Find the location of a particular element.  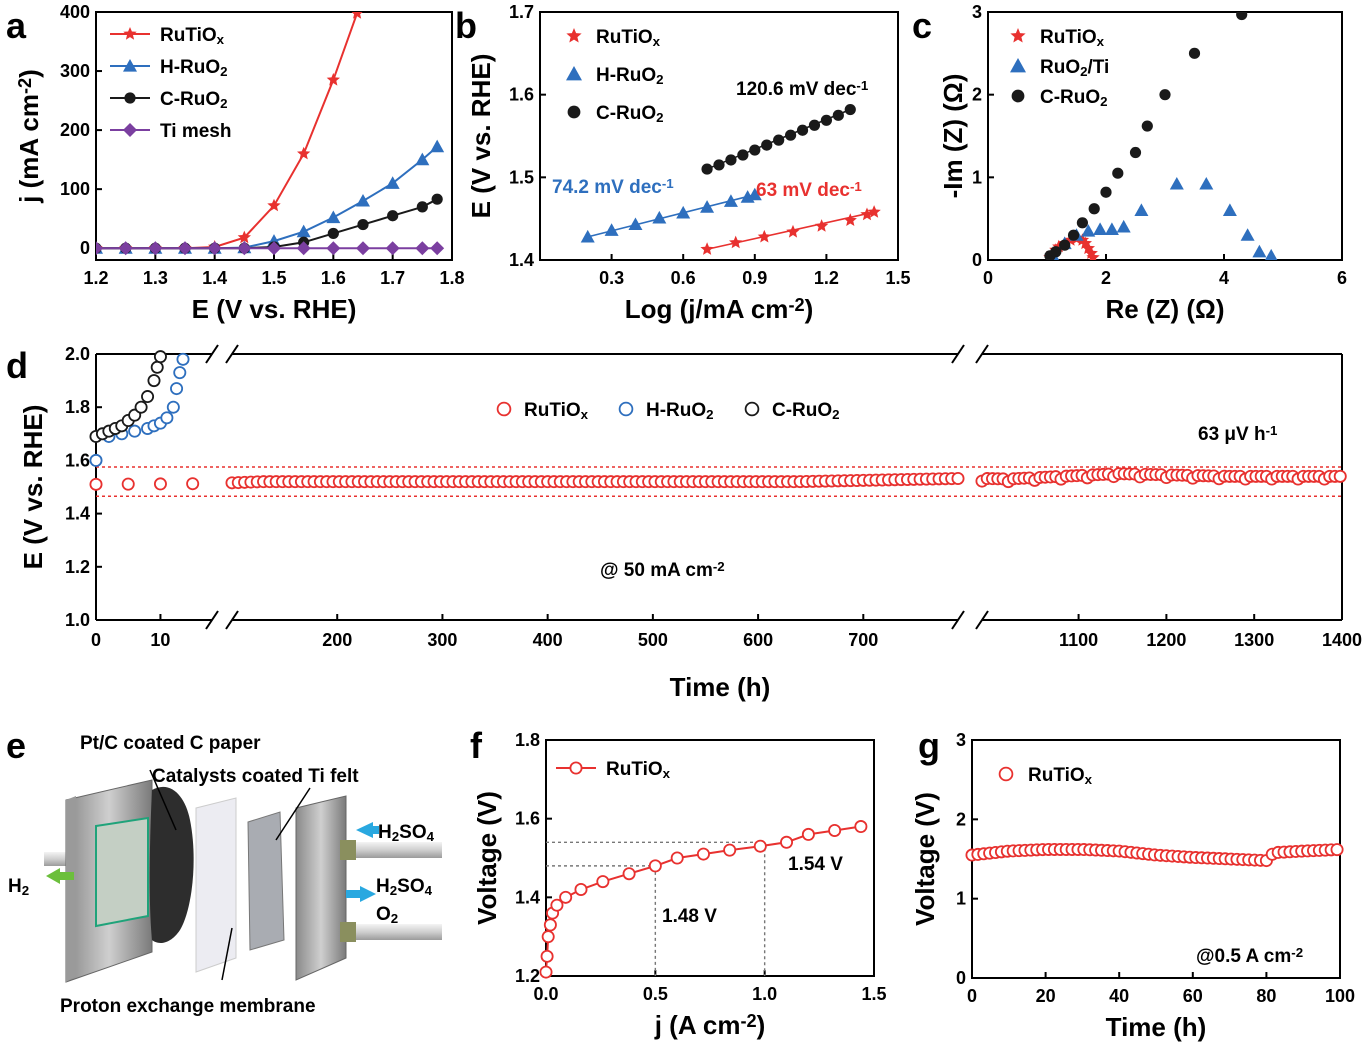

x-tick-label: 10 is located at coordinates (160, 640).